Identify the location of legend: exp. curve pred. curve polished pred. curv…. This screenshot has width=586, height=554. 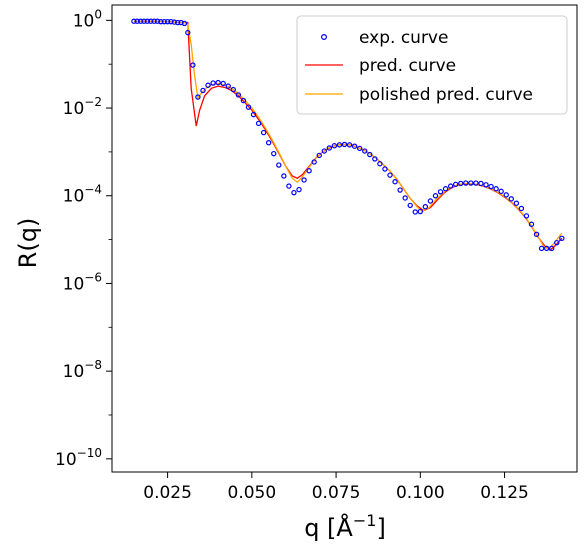
(432, 65).